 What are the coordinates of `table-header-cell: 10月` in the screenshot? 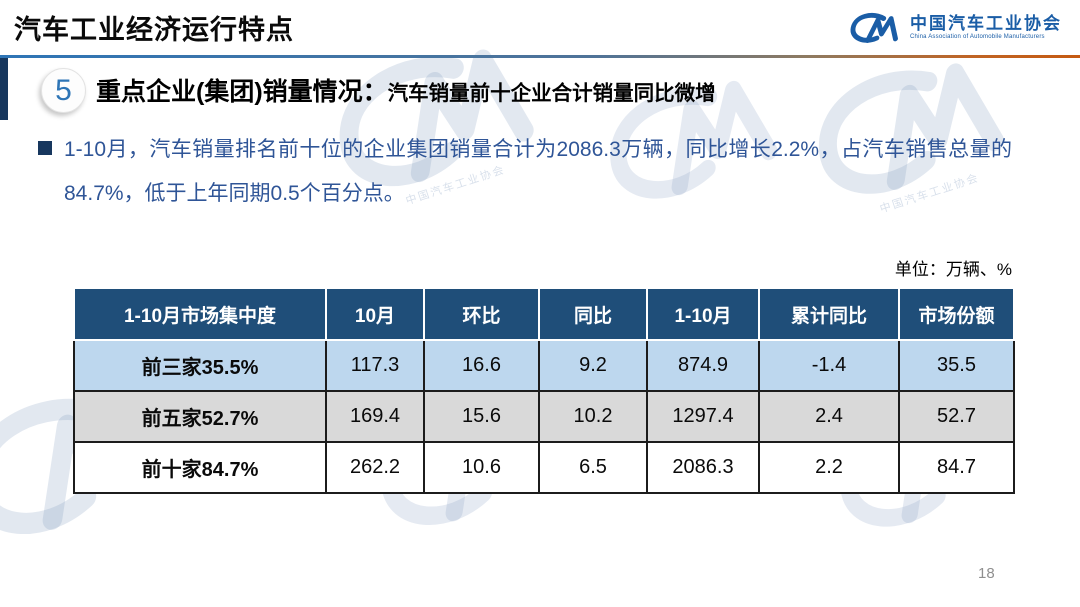 It's located at (375, 314).